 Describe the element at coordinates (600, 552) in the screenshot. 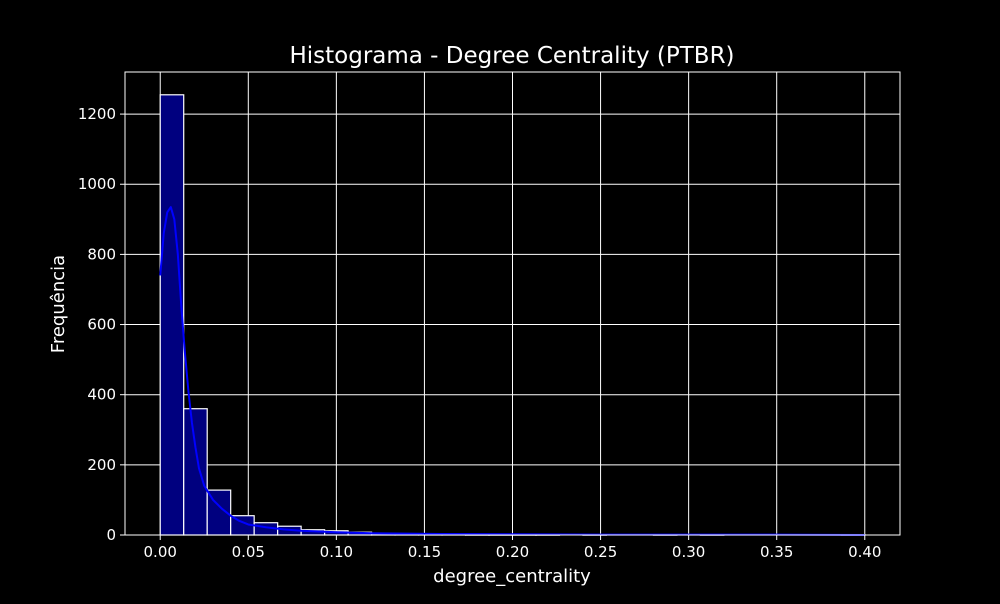

I see `x-tick-label: 0.25` at that location.